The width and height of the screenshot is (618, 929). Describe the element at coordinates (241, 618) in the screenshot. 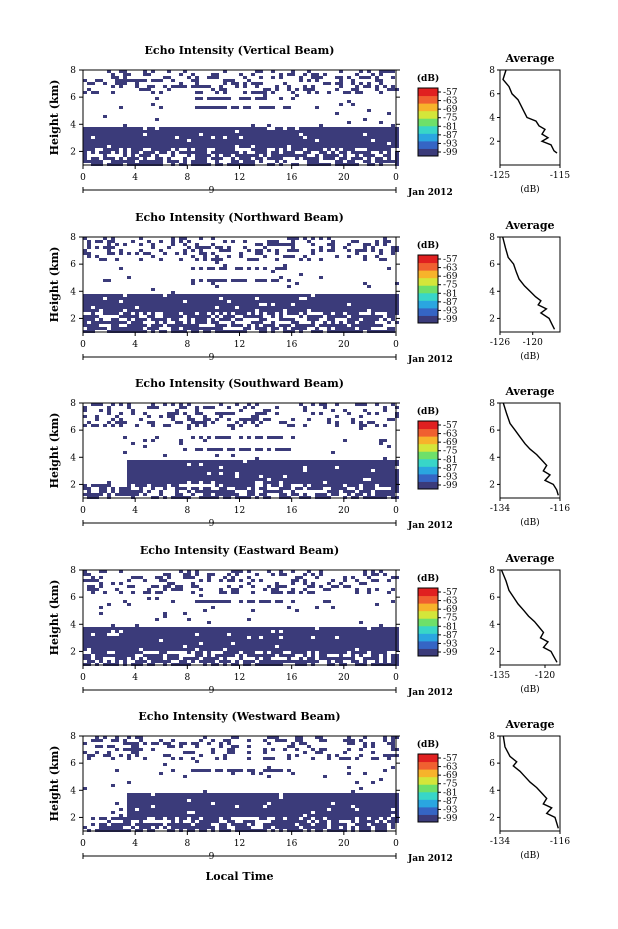

I see `heatmap-cells` at that location.